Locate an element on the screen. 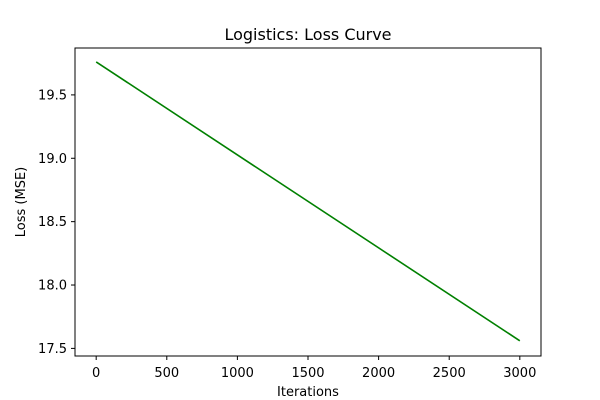  y-tick-label: 17.5 is located at coordinates (52, 349).